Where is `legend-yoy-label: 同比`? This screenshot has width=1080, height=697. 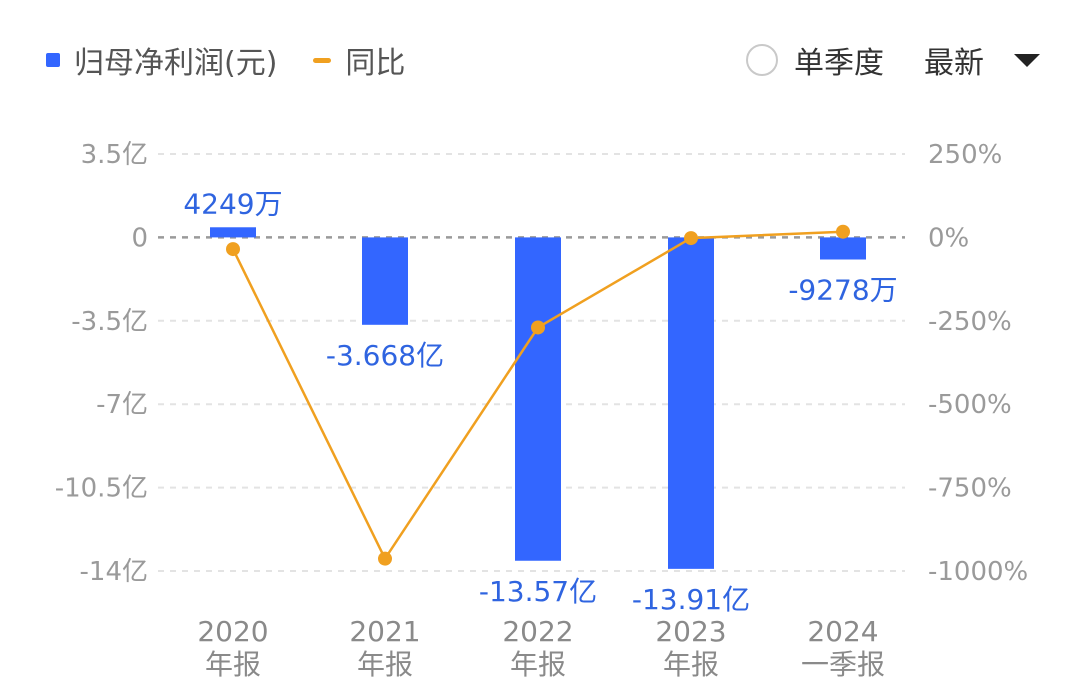
legend-yoy-label: 同比 is located at coordinates (375, 63).